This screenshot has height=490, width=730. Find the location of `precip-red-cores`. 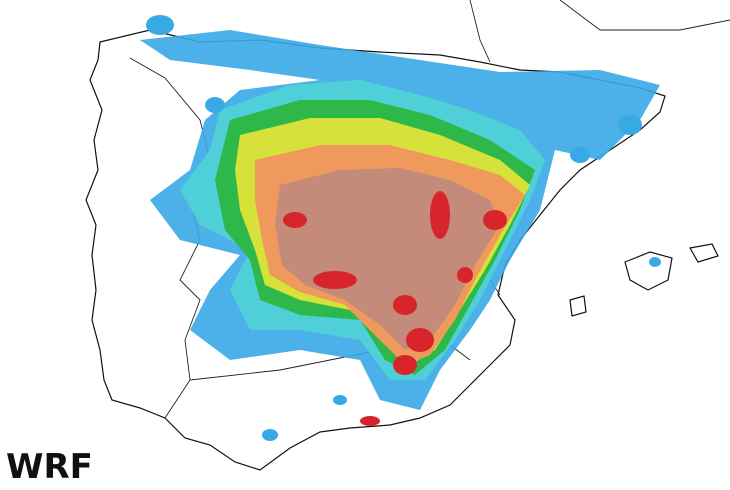

precip-red-cores is located at coordinates (395, 308).